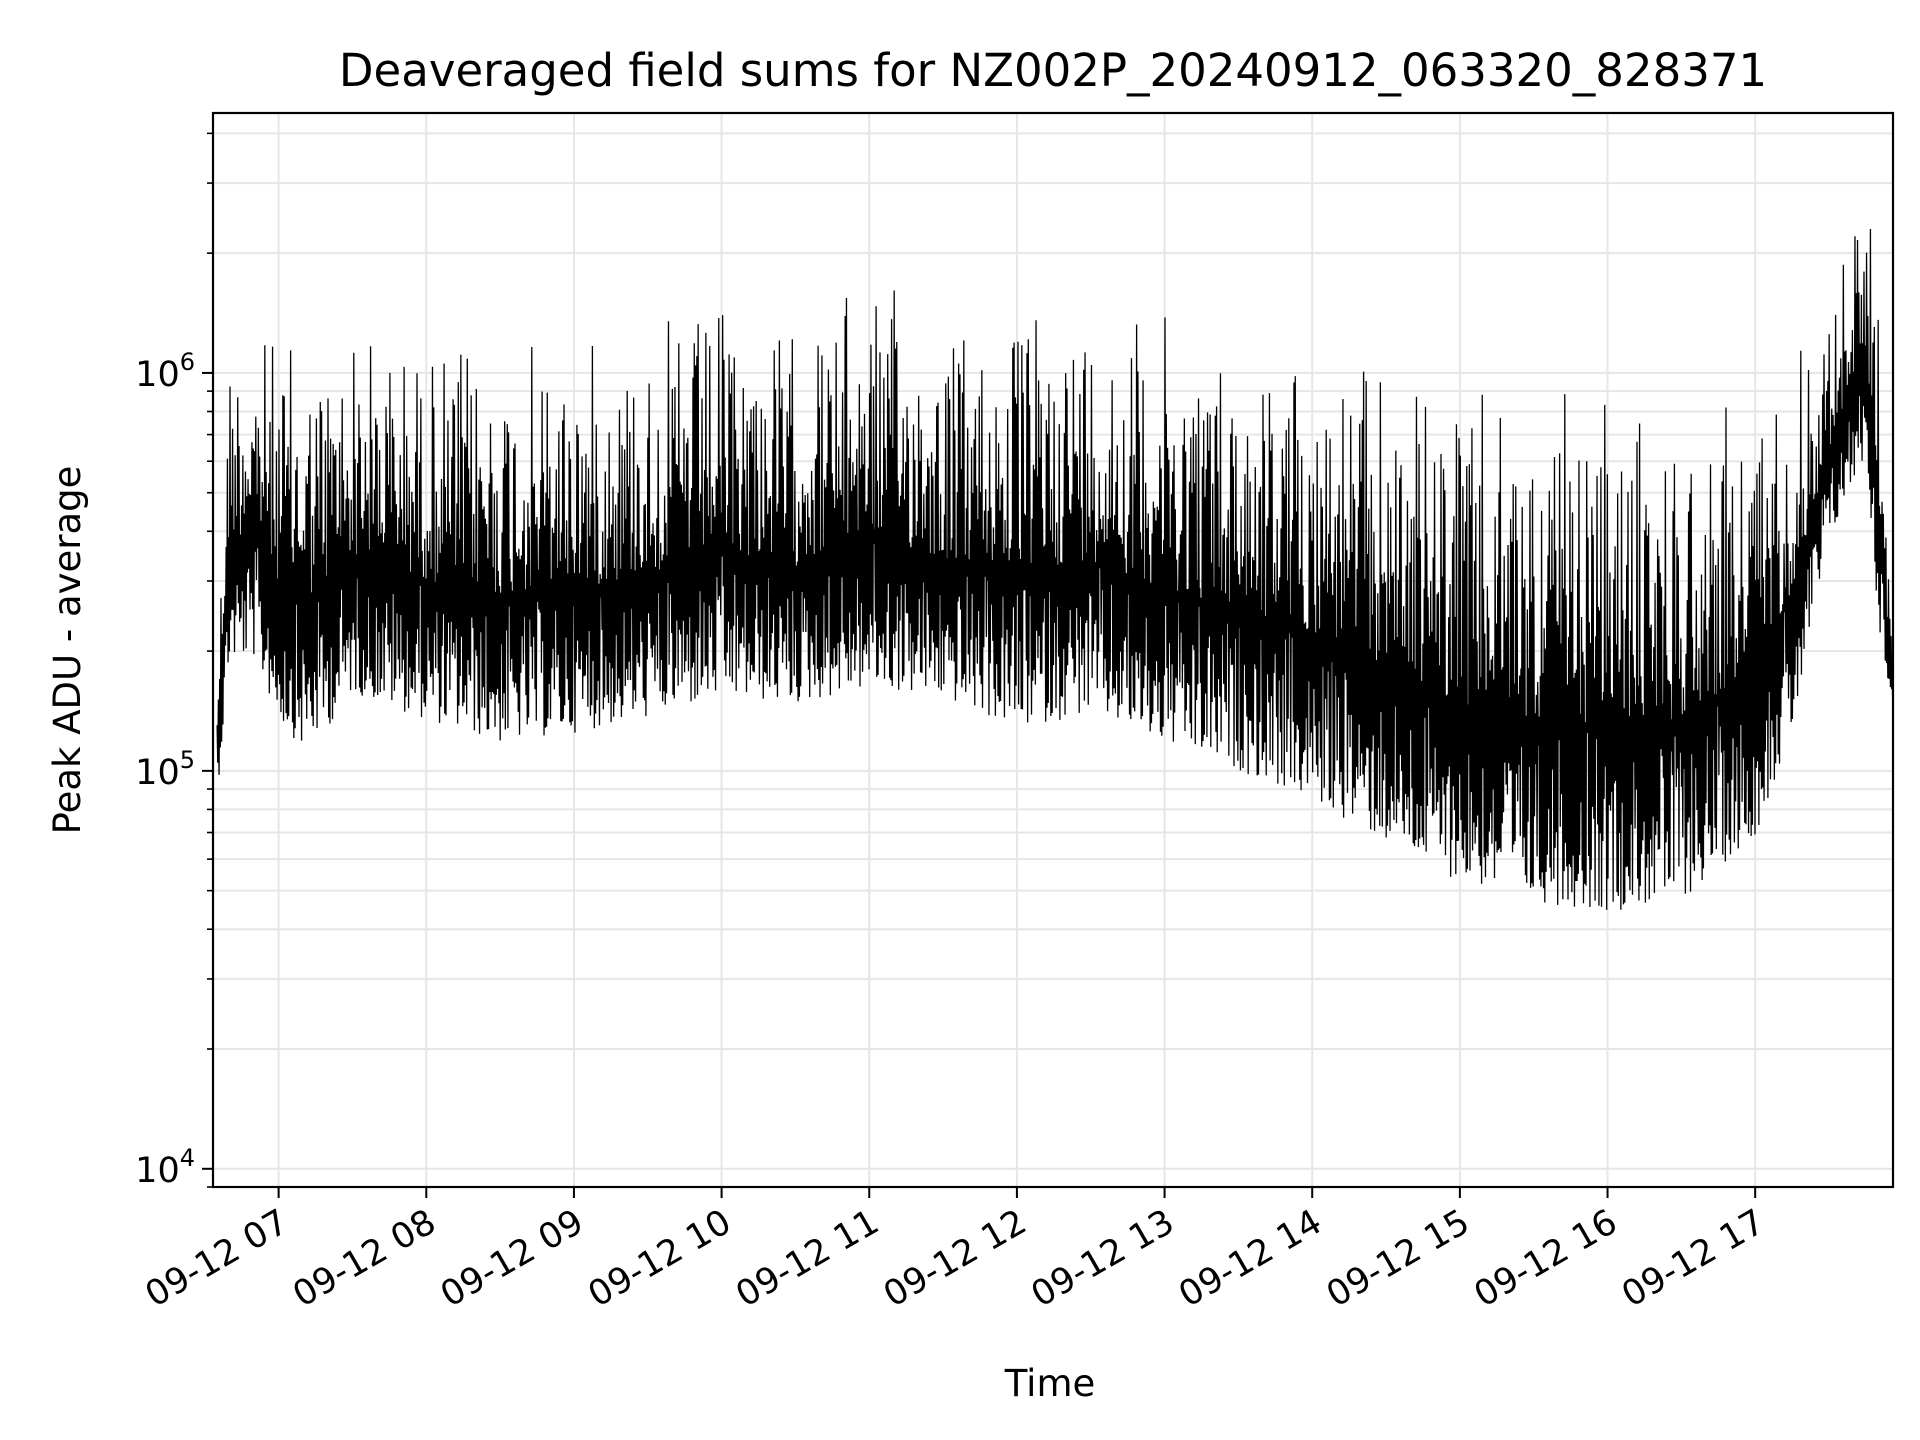  I want to click on y-axis-label: Peak ADU - average, so click(67, 650).